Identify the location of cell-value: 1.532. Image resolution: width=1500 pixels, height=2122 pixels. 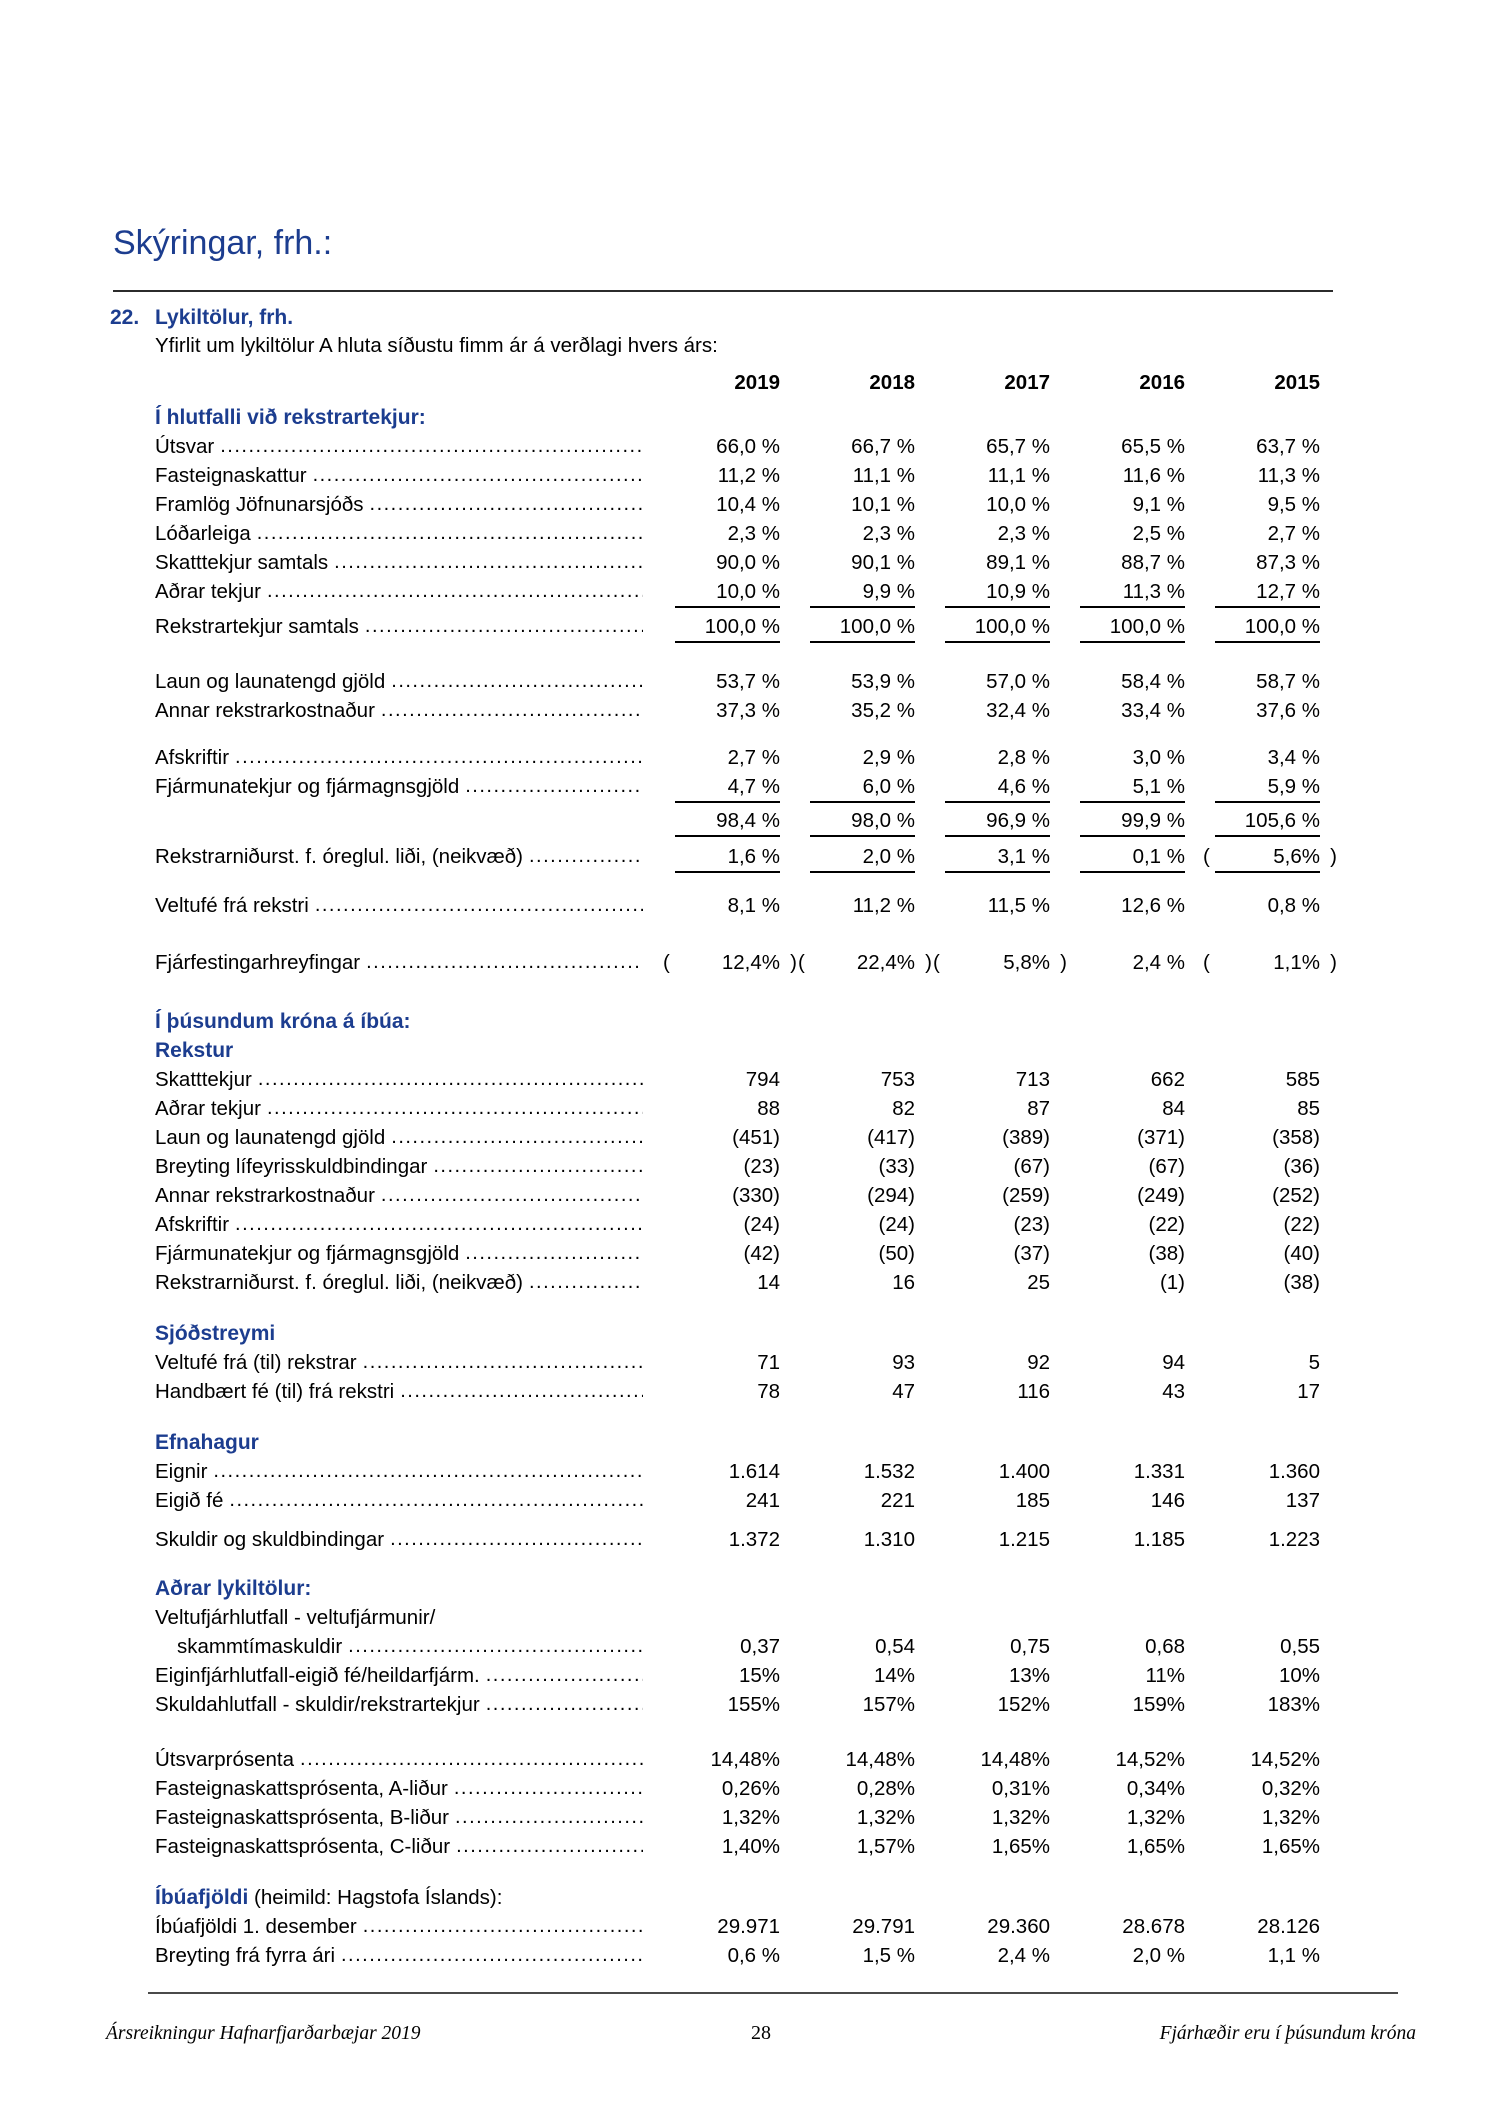
(889, 1471).